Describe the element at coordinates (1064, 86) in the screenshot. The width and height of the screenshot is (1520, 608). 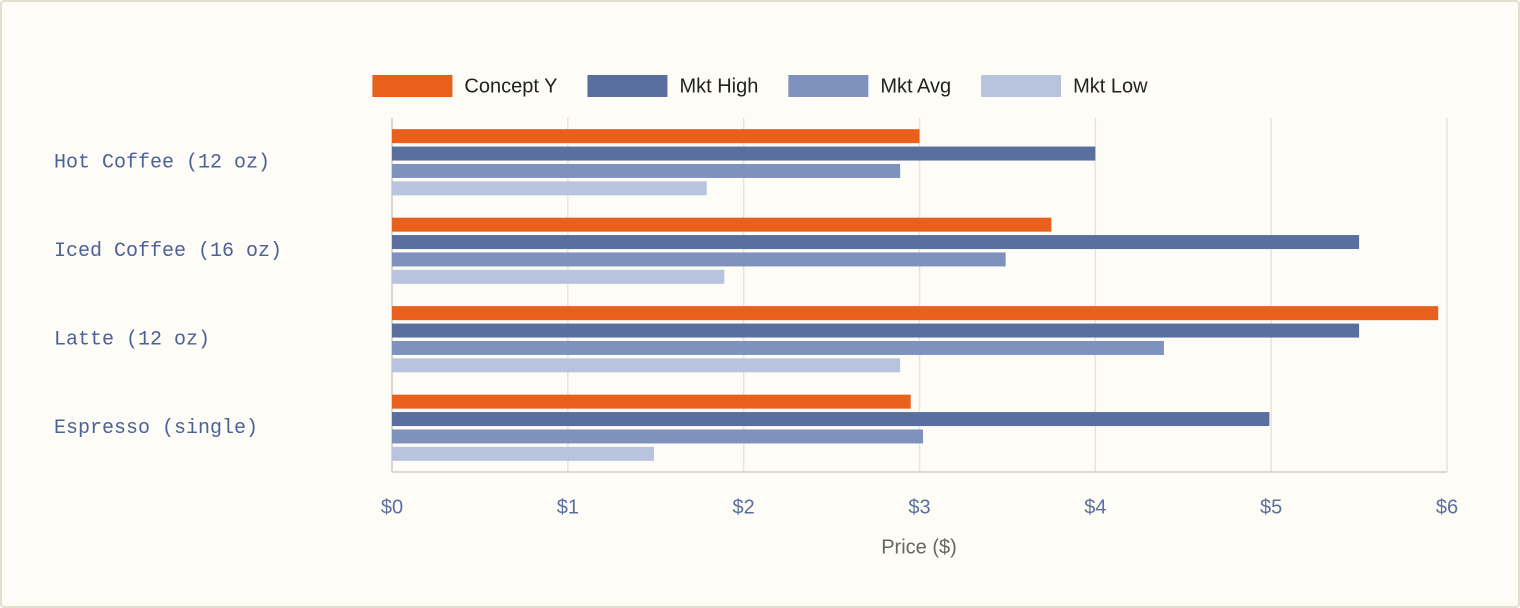
I see `legend-item: Mkt Low` at that location.